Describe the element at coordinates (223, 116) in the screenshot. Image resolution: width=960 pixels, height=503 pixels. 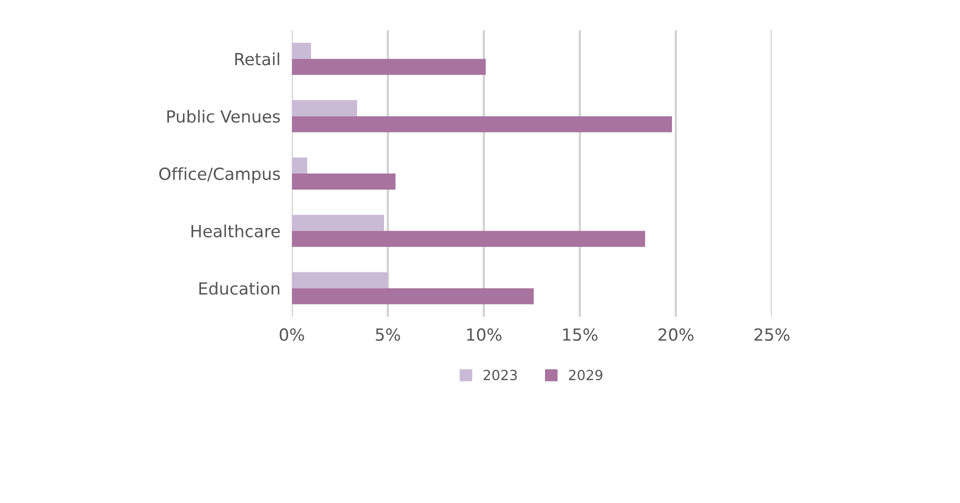
I see `y-tick-label: Public Venues` at that location.